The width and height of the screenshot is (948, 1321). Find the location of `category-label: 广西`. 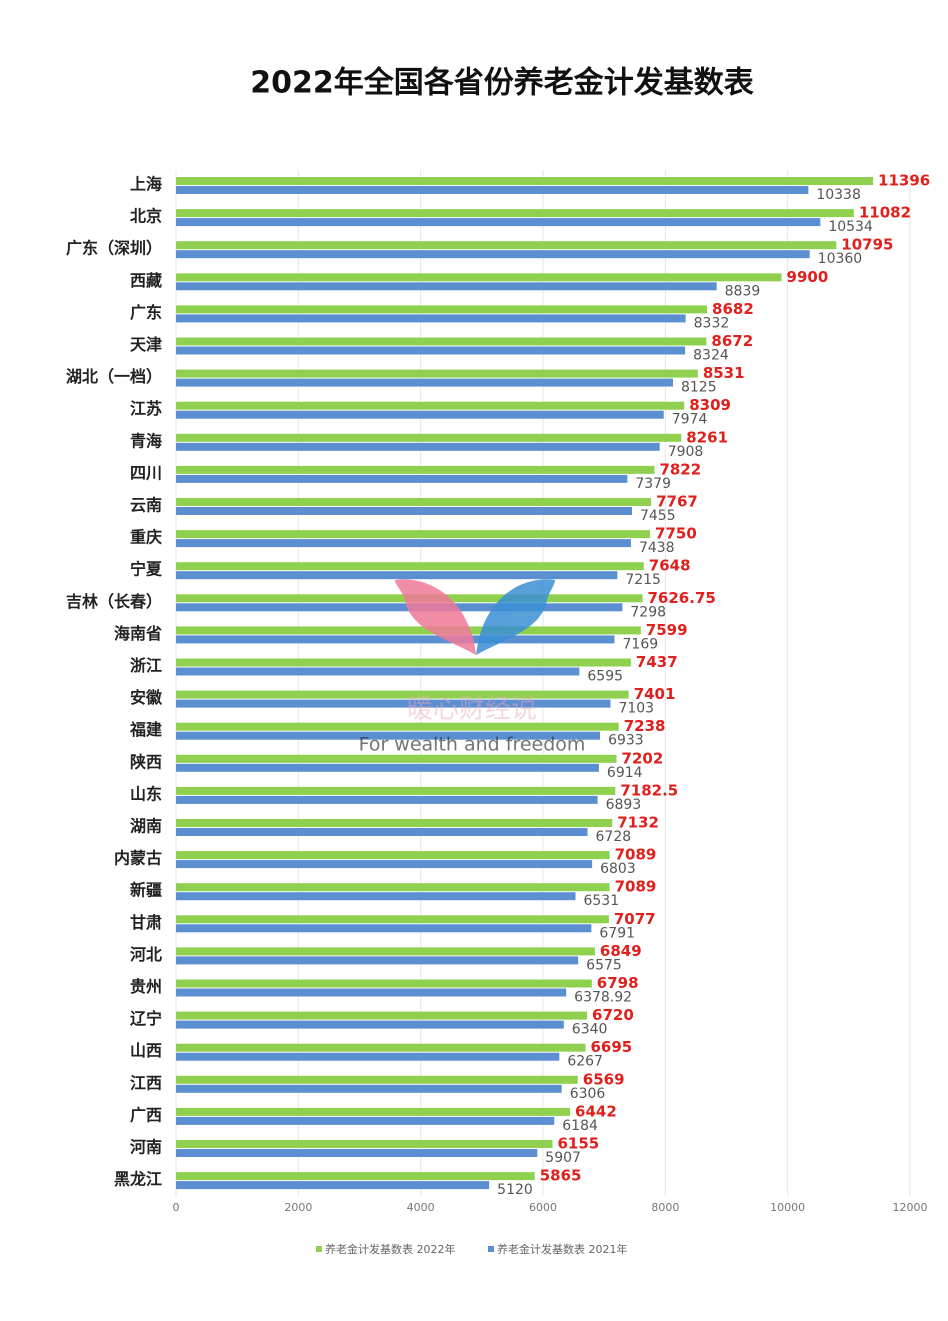

category-label: 广西 is located at coordinates (146, 1114).